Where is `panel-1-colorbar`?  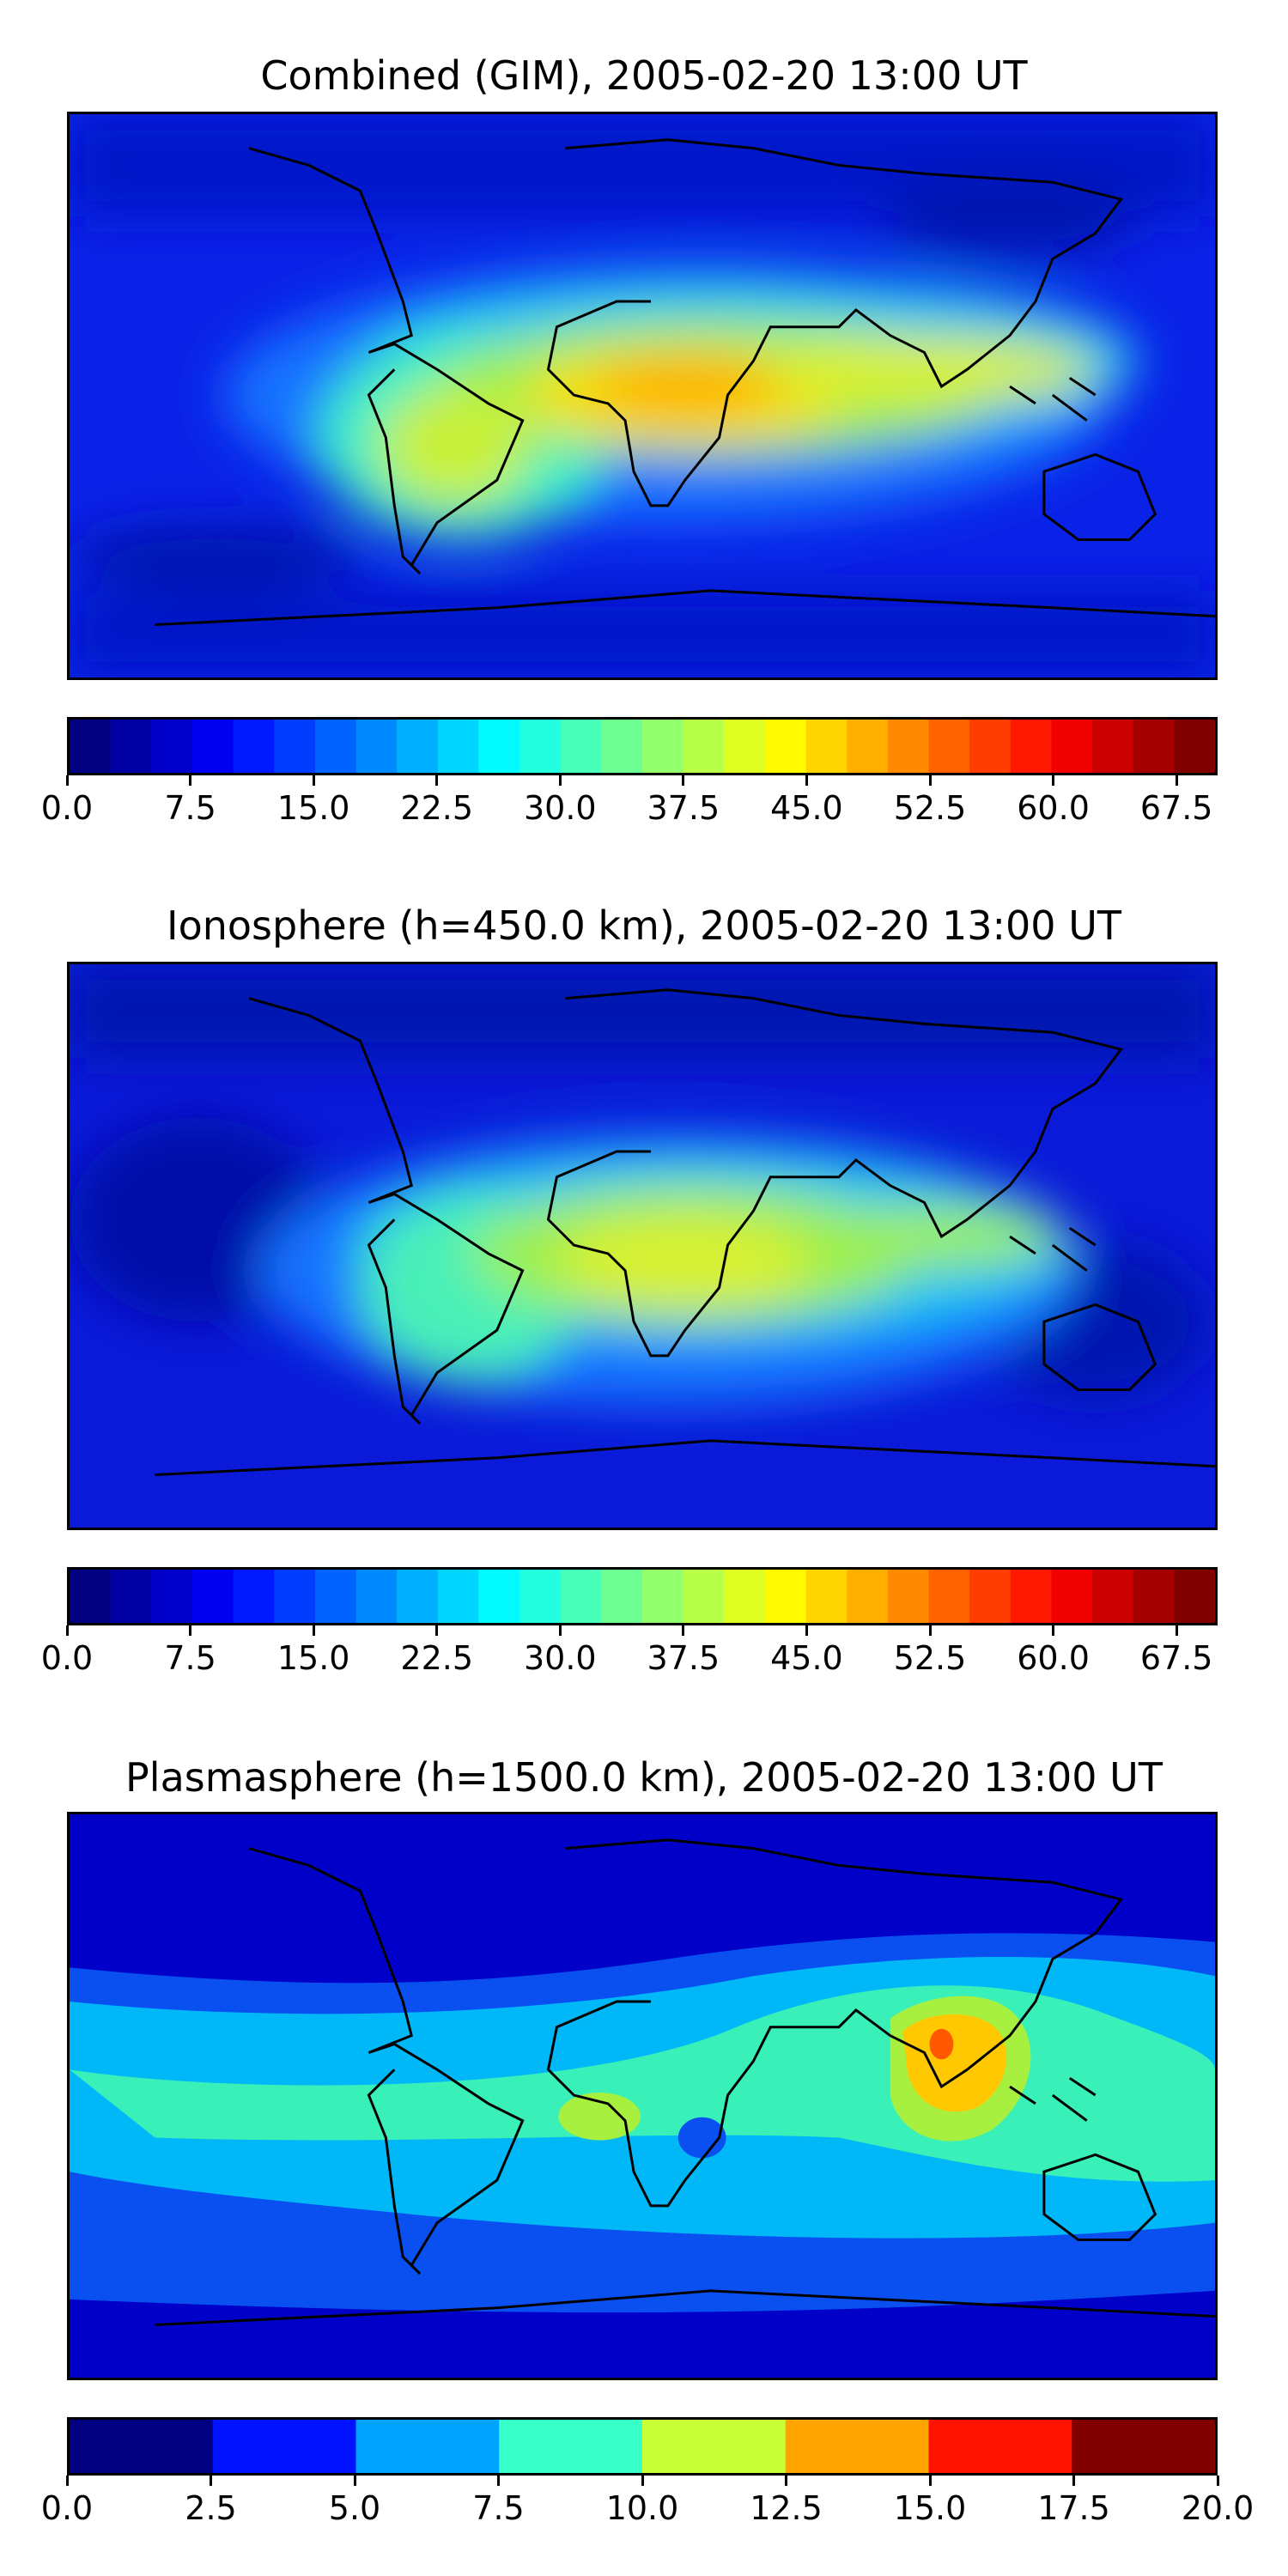
panel-1-colorbar is located at coordinates (642, 746).